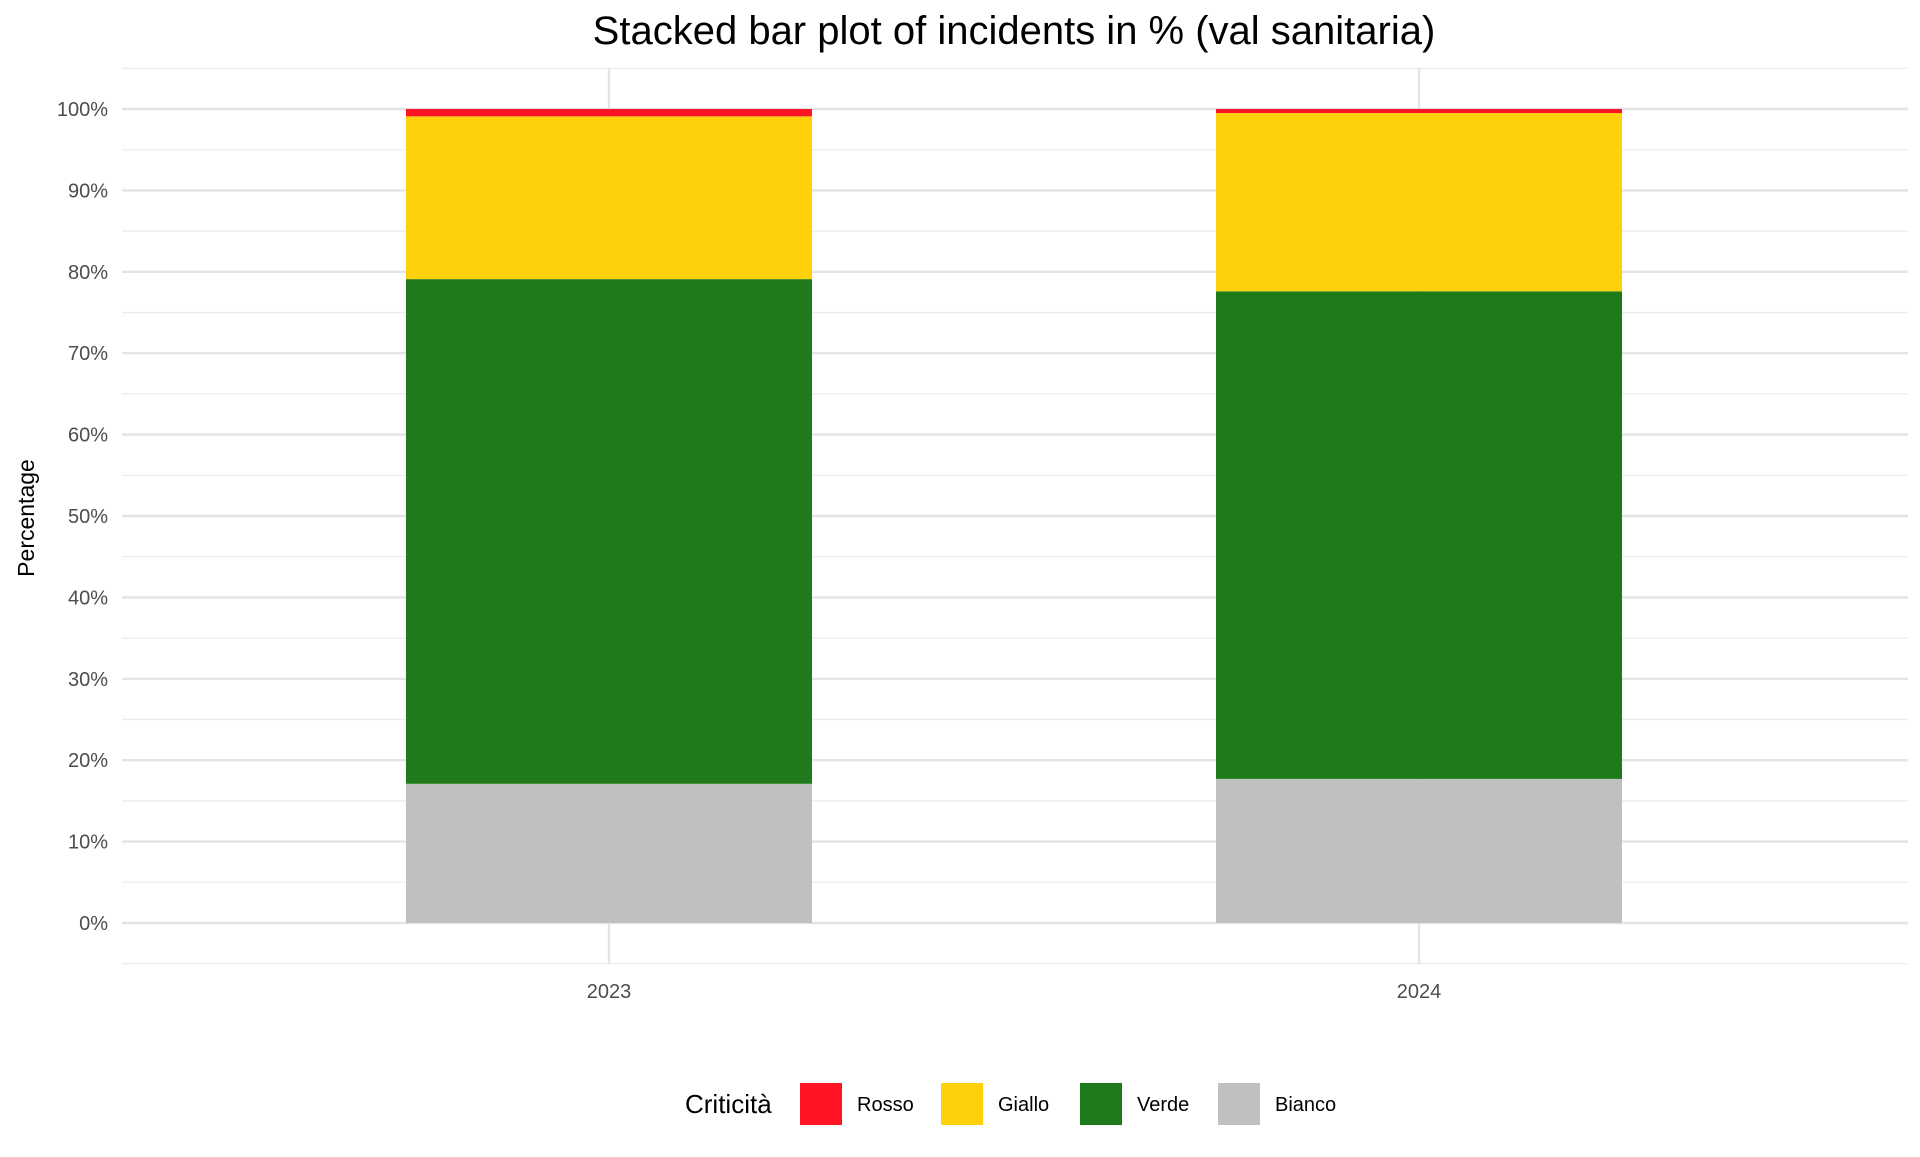 Image resolution: width=1920 pixels, height=1157 pixels. What do you see at coordinates (609, 992) in the screenshot?
I see `x-tick-label: 2023` at bounding box center [609, 992].